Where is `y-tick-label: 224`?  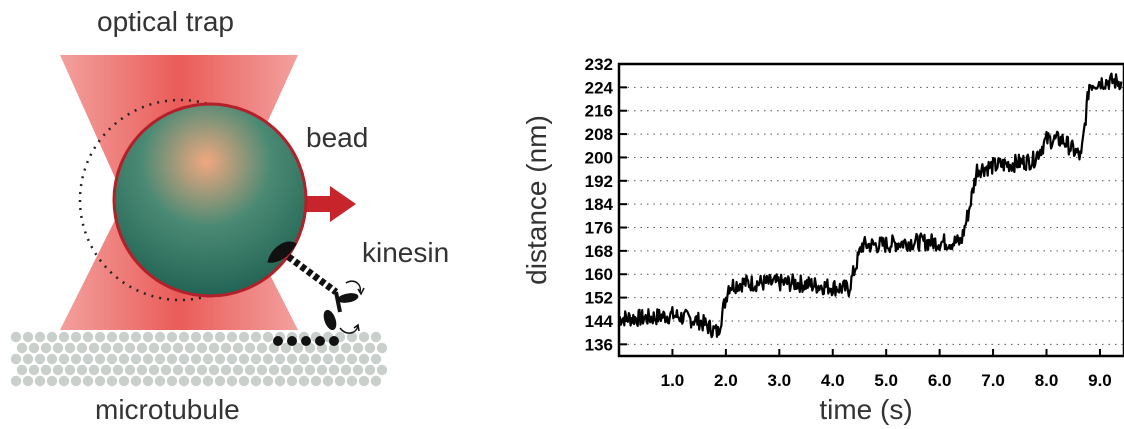 y-tick-label: 224 is located at coordinates (599, 87).